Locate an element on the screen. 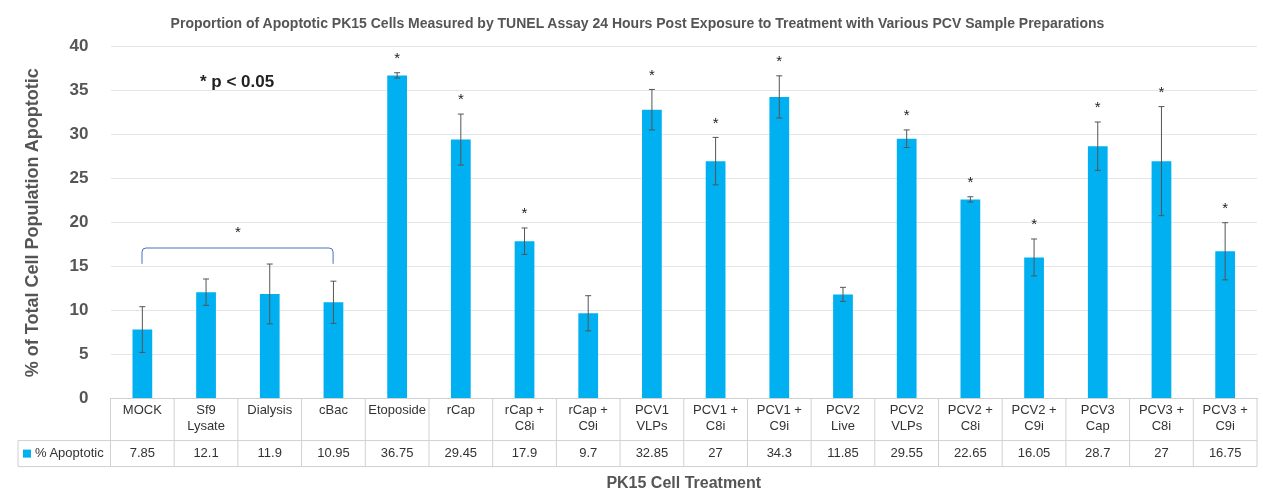  x-tick-label: rCap + C9i is located at coordinates (588, 417).